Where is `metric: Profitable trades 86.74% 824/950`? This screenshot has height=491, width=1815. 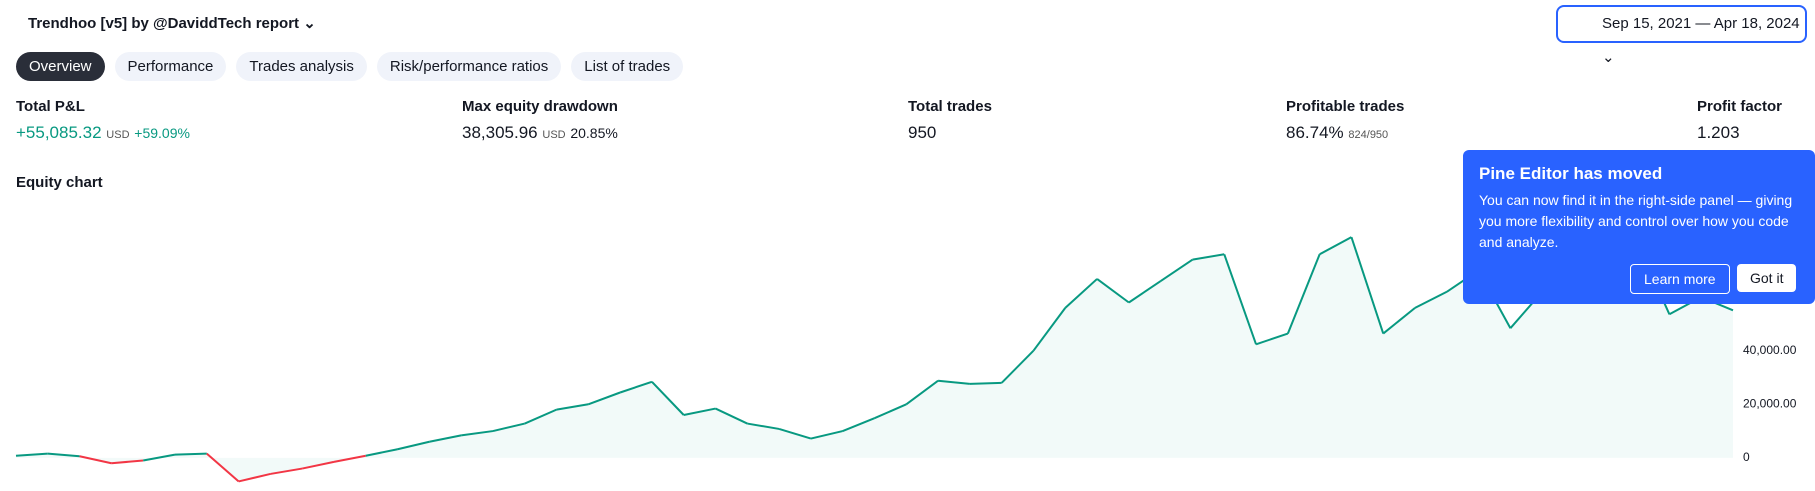 metric: Profitable trades 86.74% 824/950 is located at coordinates (1345, 120).